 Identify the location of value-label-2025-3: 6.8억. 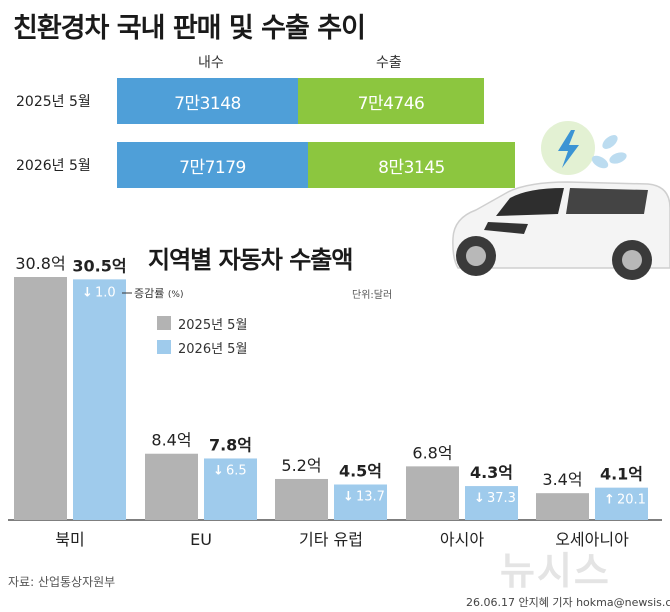
(432, 452).